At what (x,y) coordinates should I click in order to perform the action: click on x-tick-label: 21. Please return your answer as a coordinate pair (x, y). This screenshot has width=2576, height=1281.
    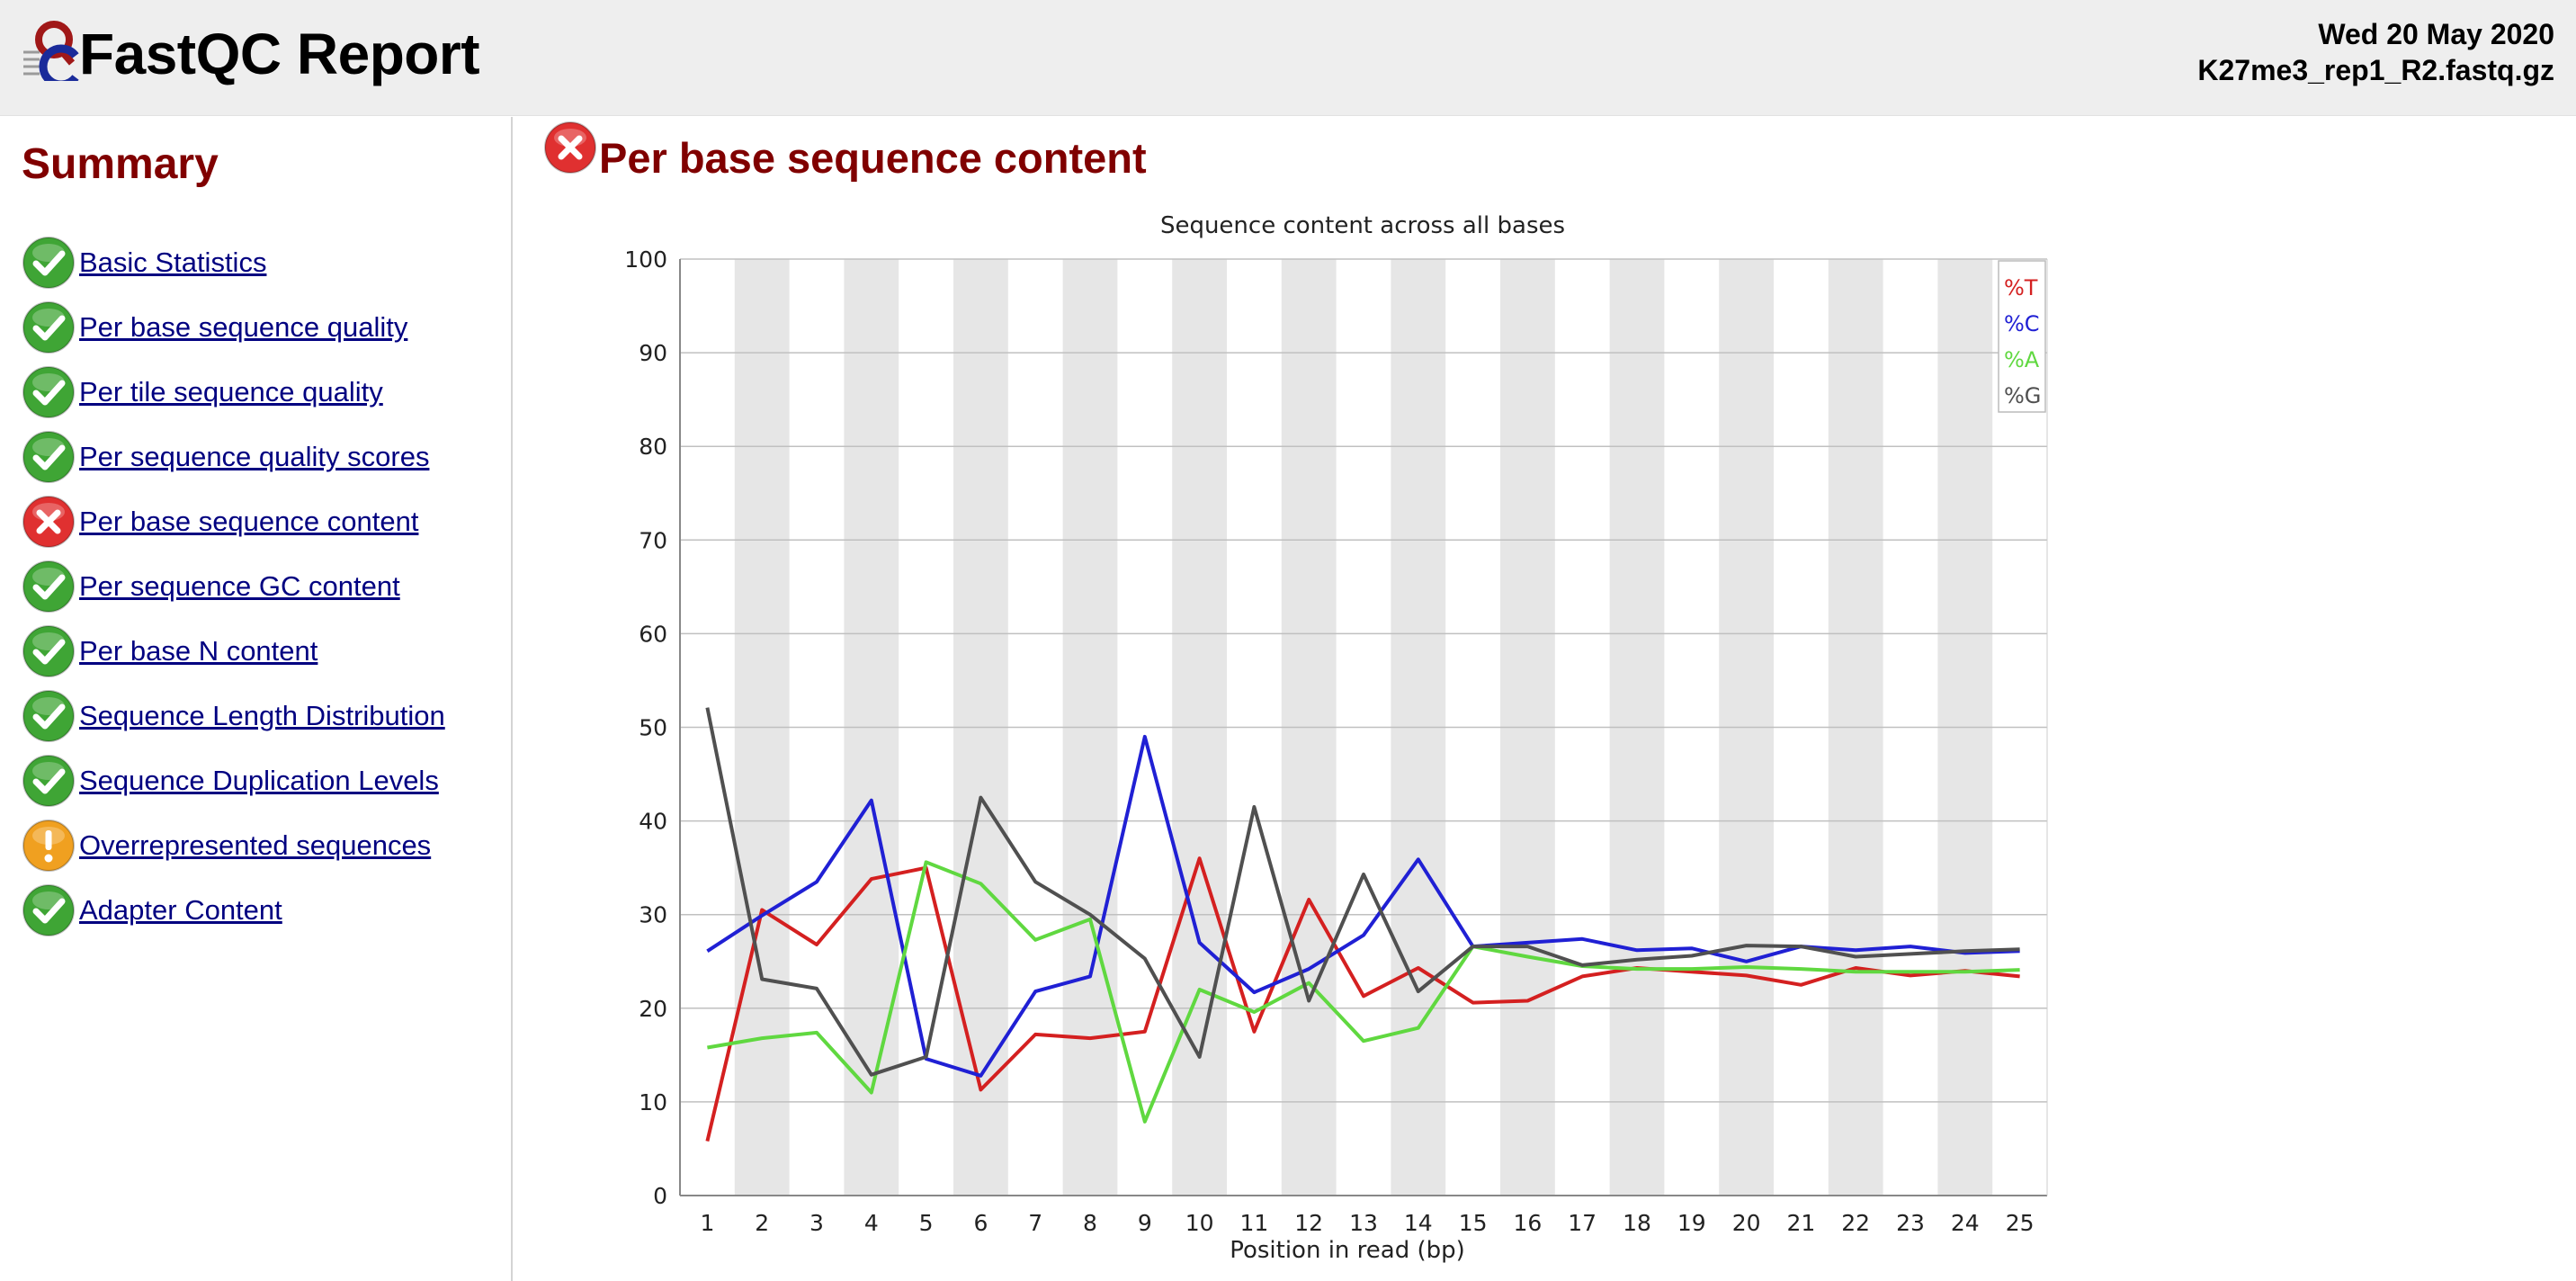
    Looking at the image, I should click on (1800, 1223).